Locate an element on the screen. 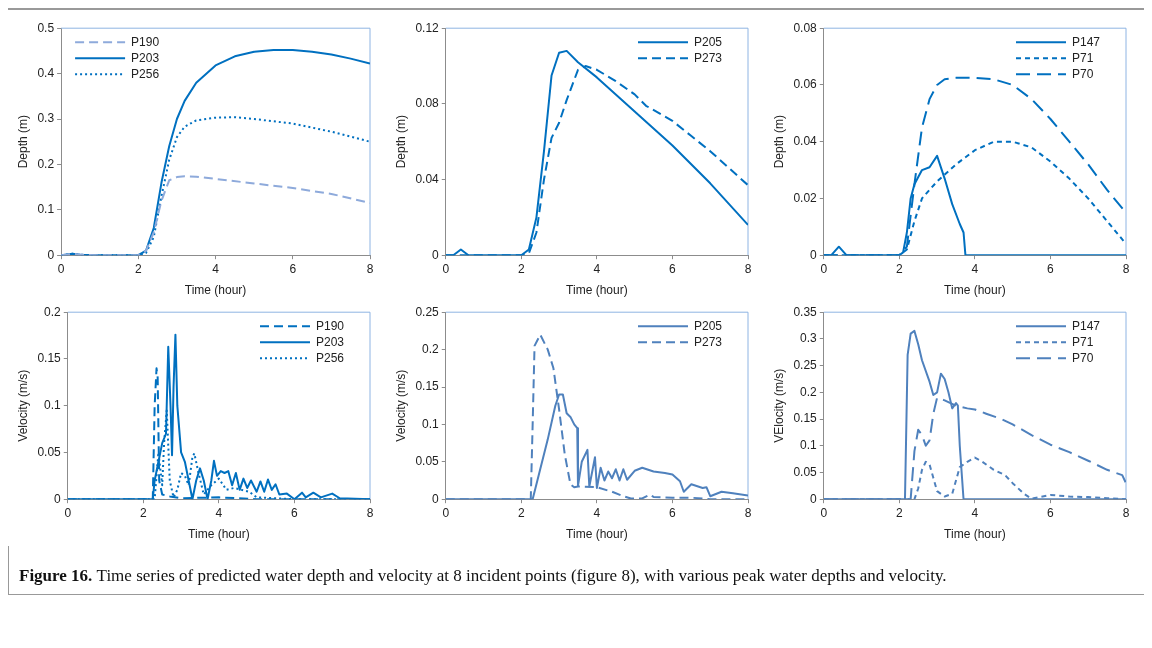 This screenshot has width=1152, height=648. y-tick-label: 0.02 is located at coordinates (805, 197).